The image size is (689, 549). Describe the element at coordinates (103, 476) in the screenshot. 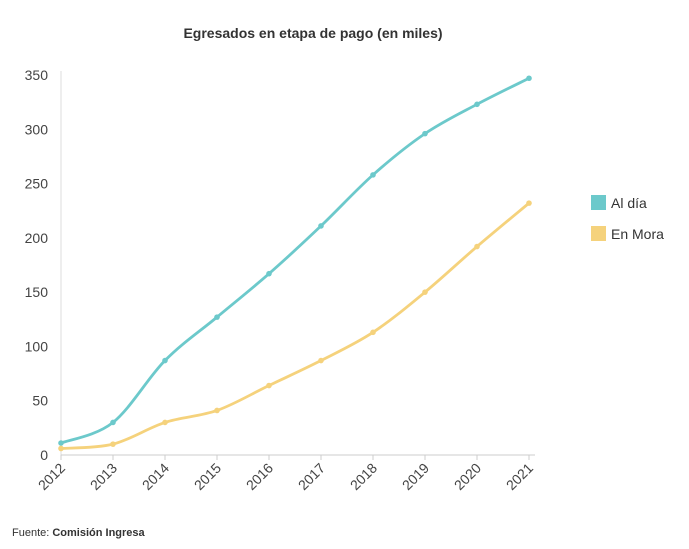

I see `x-tick-label: 2013` at that location.